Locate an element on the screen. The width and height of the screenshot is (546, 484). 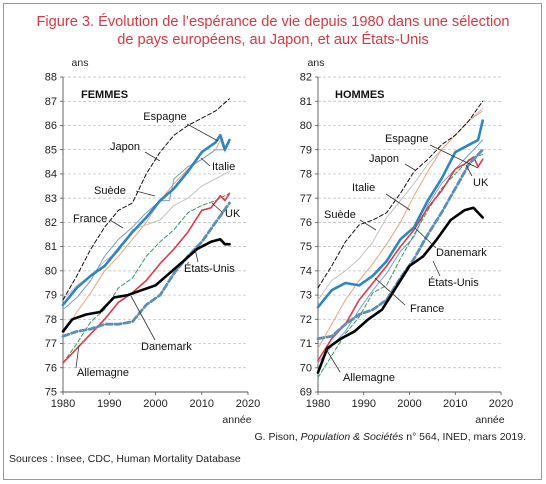
series-line-france is located at coordinates (146, 226).